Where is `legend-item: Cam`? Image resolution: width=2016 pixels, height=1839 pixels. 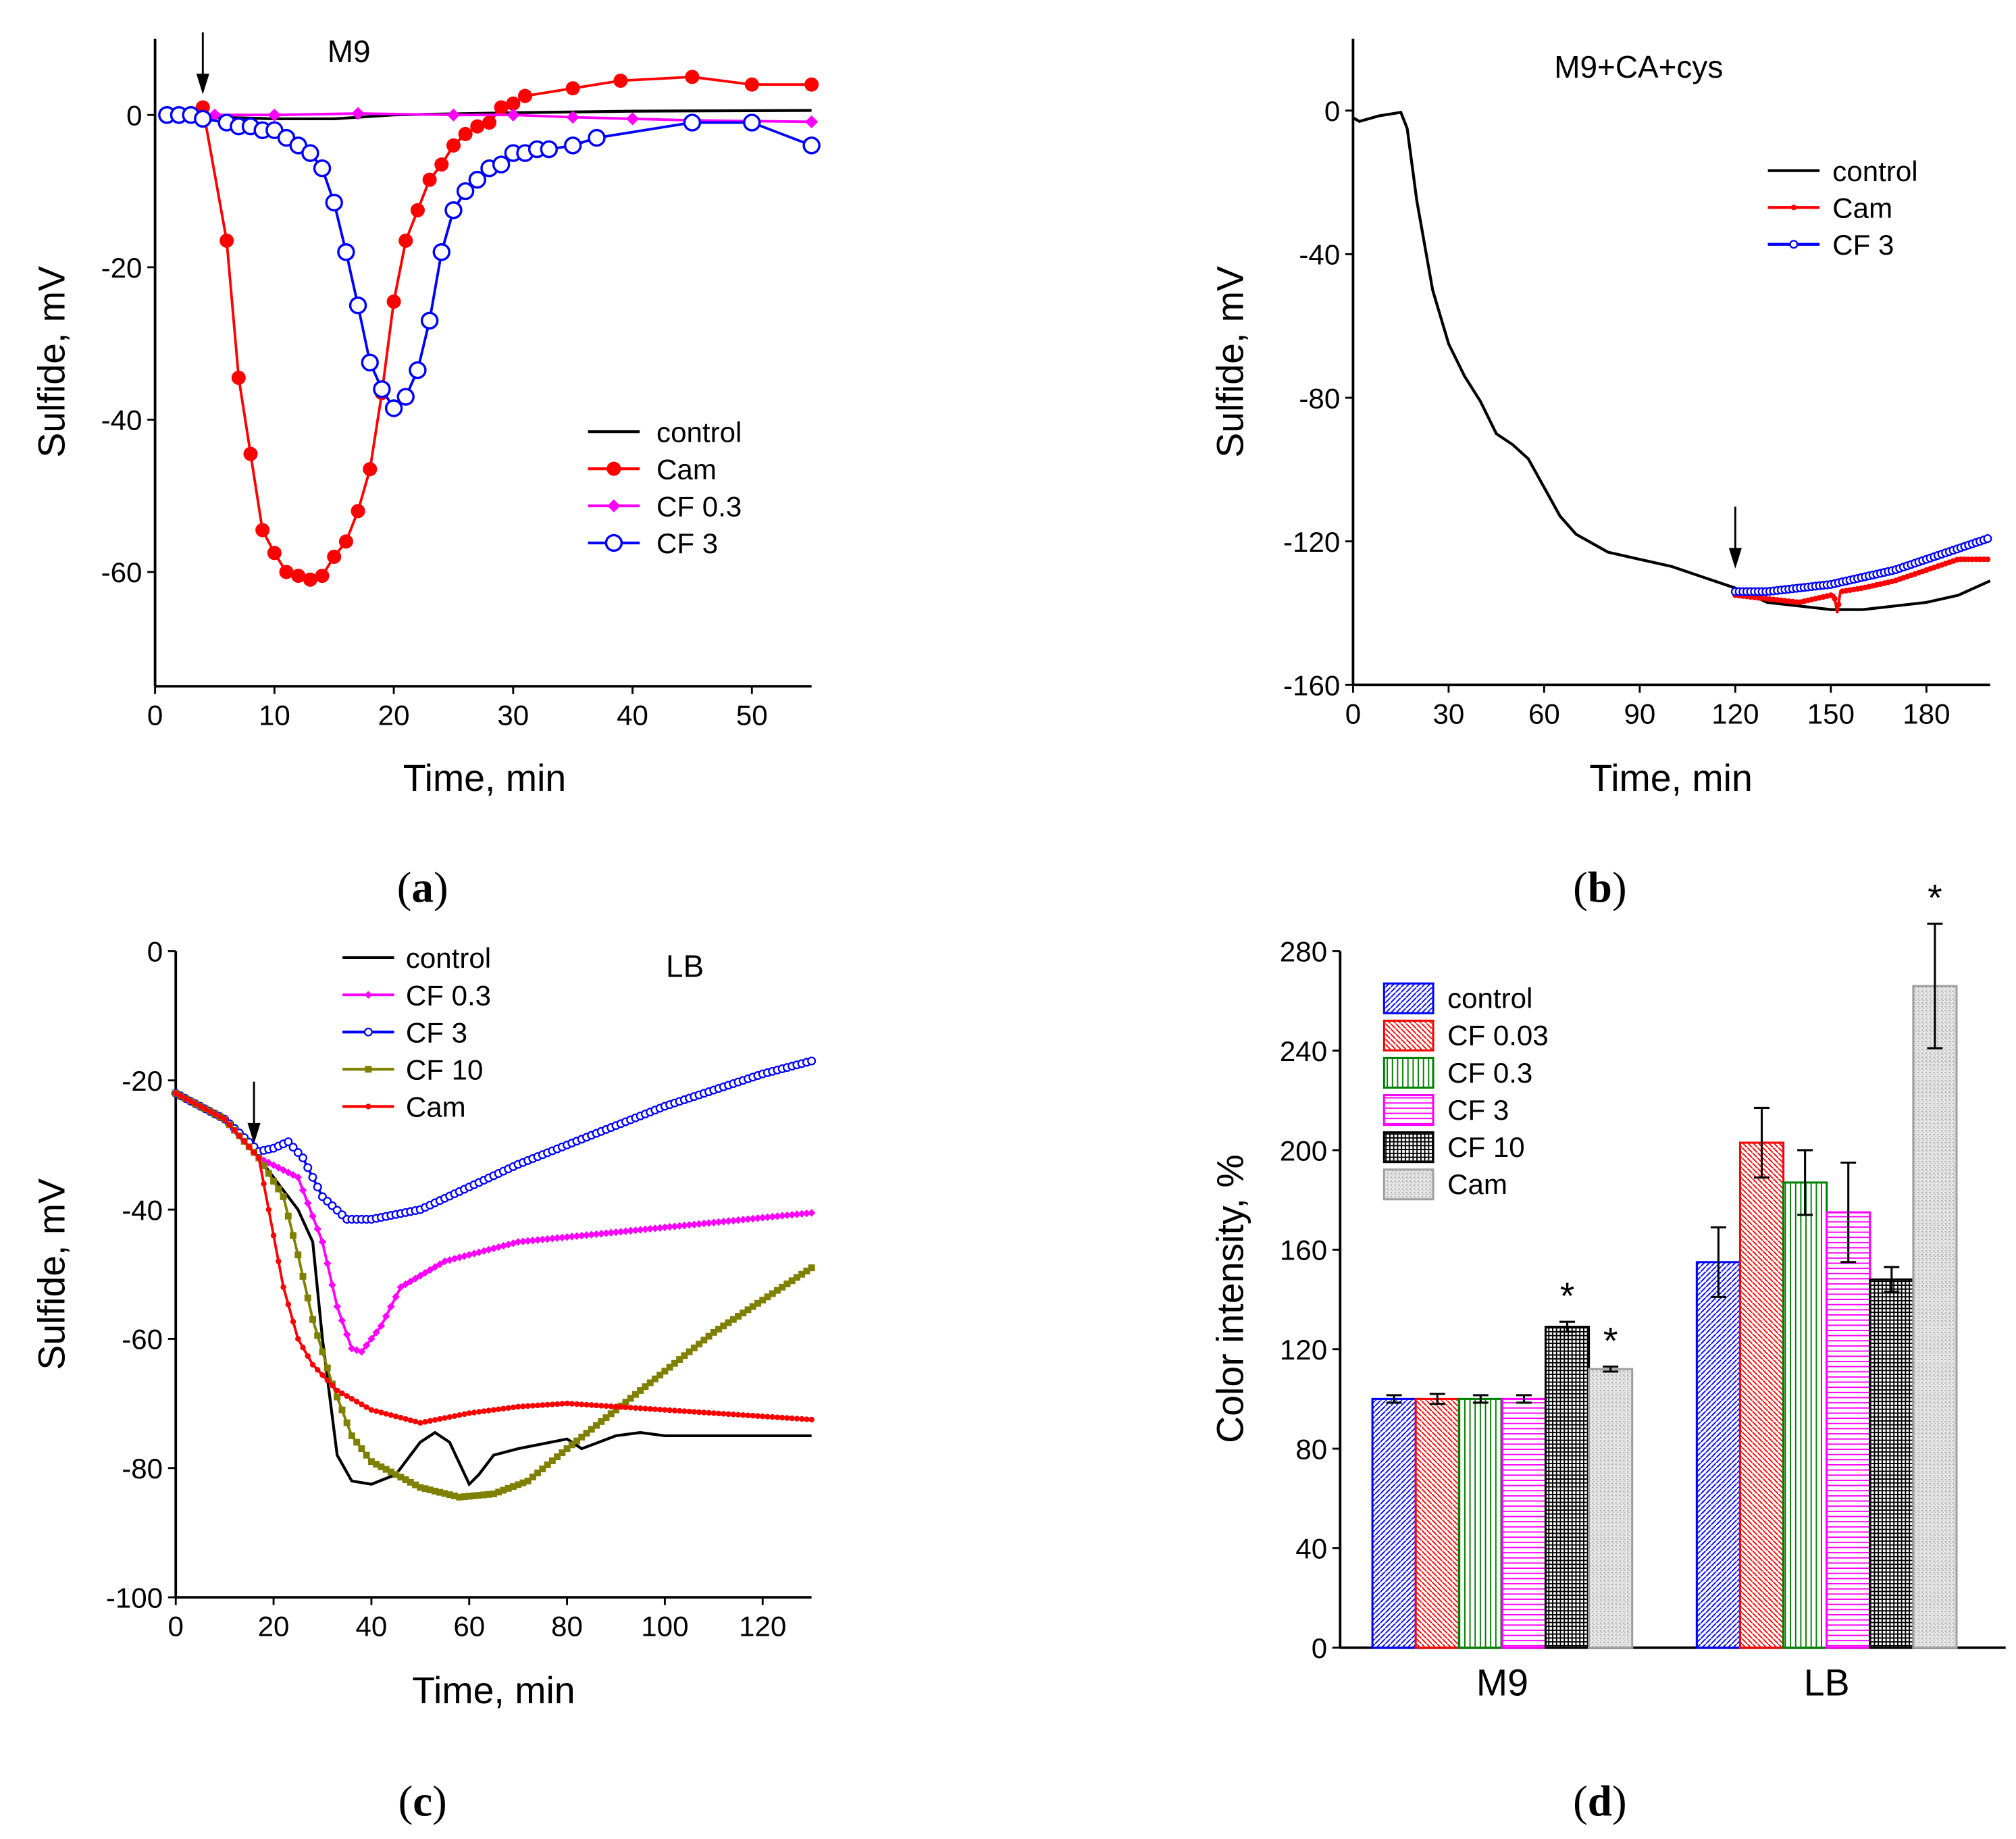 legend-item: Cam is located at coordinates (652, 469).